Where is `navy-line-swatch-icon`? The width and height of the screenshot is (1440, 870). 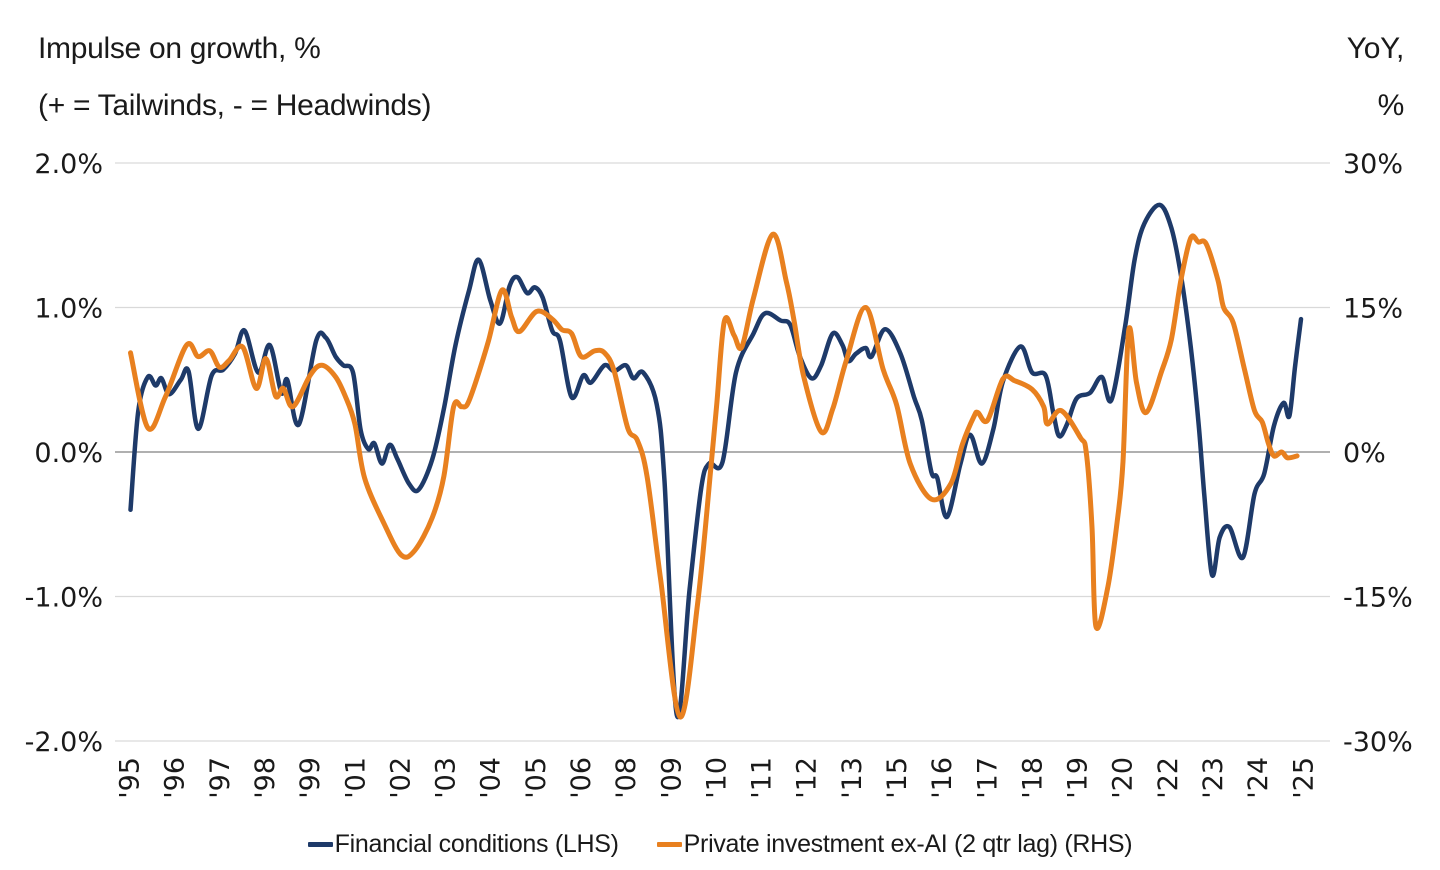 navy-line-swatch-icon is located at coordinates (320, 844).